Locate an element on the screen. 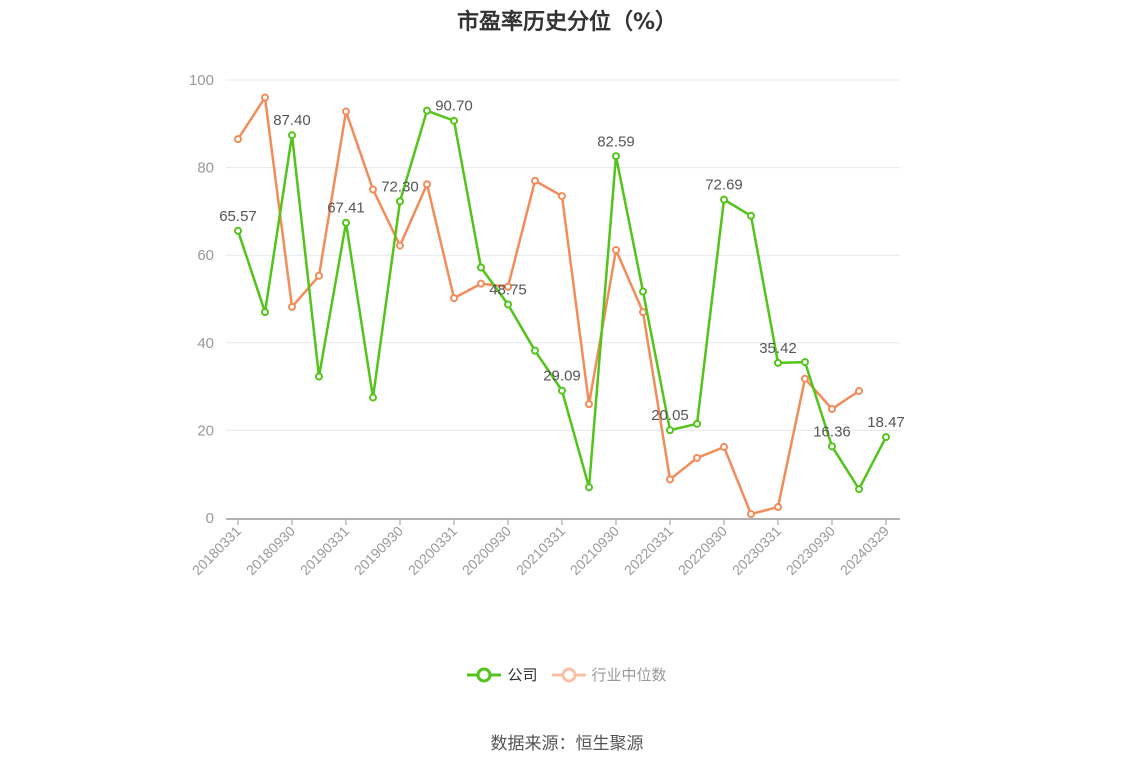 This screenshot has width=1134, height=766. legend-item-company: 公司 is located at coordinates (502, 674).